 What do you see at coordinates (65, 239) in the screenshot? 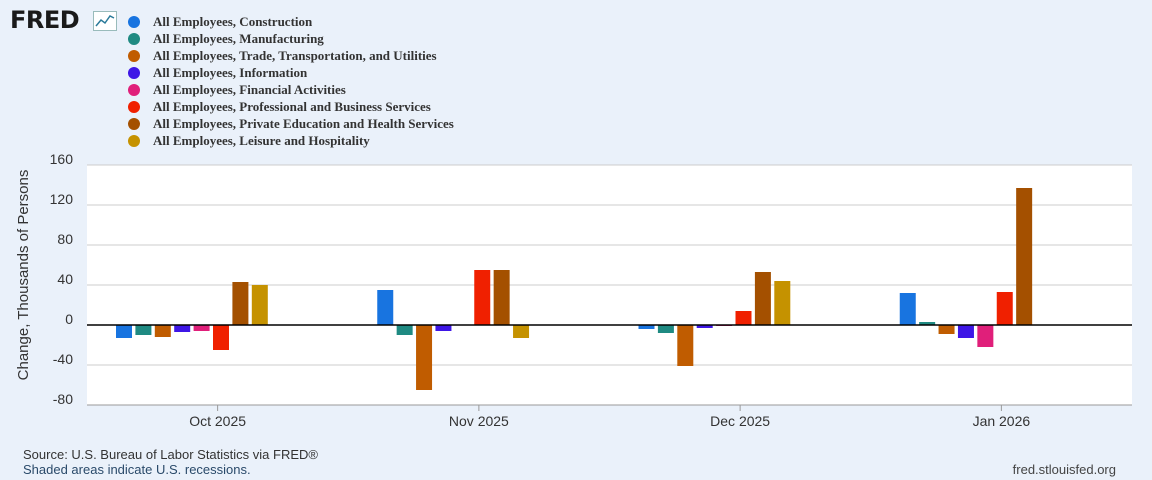
I see `y-tick-label: 80` at bounding box center [65, 239].